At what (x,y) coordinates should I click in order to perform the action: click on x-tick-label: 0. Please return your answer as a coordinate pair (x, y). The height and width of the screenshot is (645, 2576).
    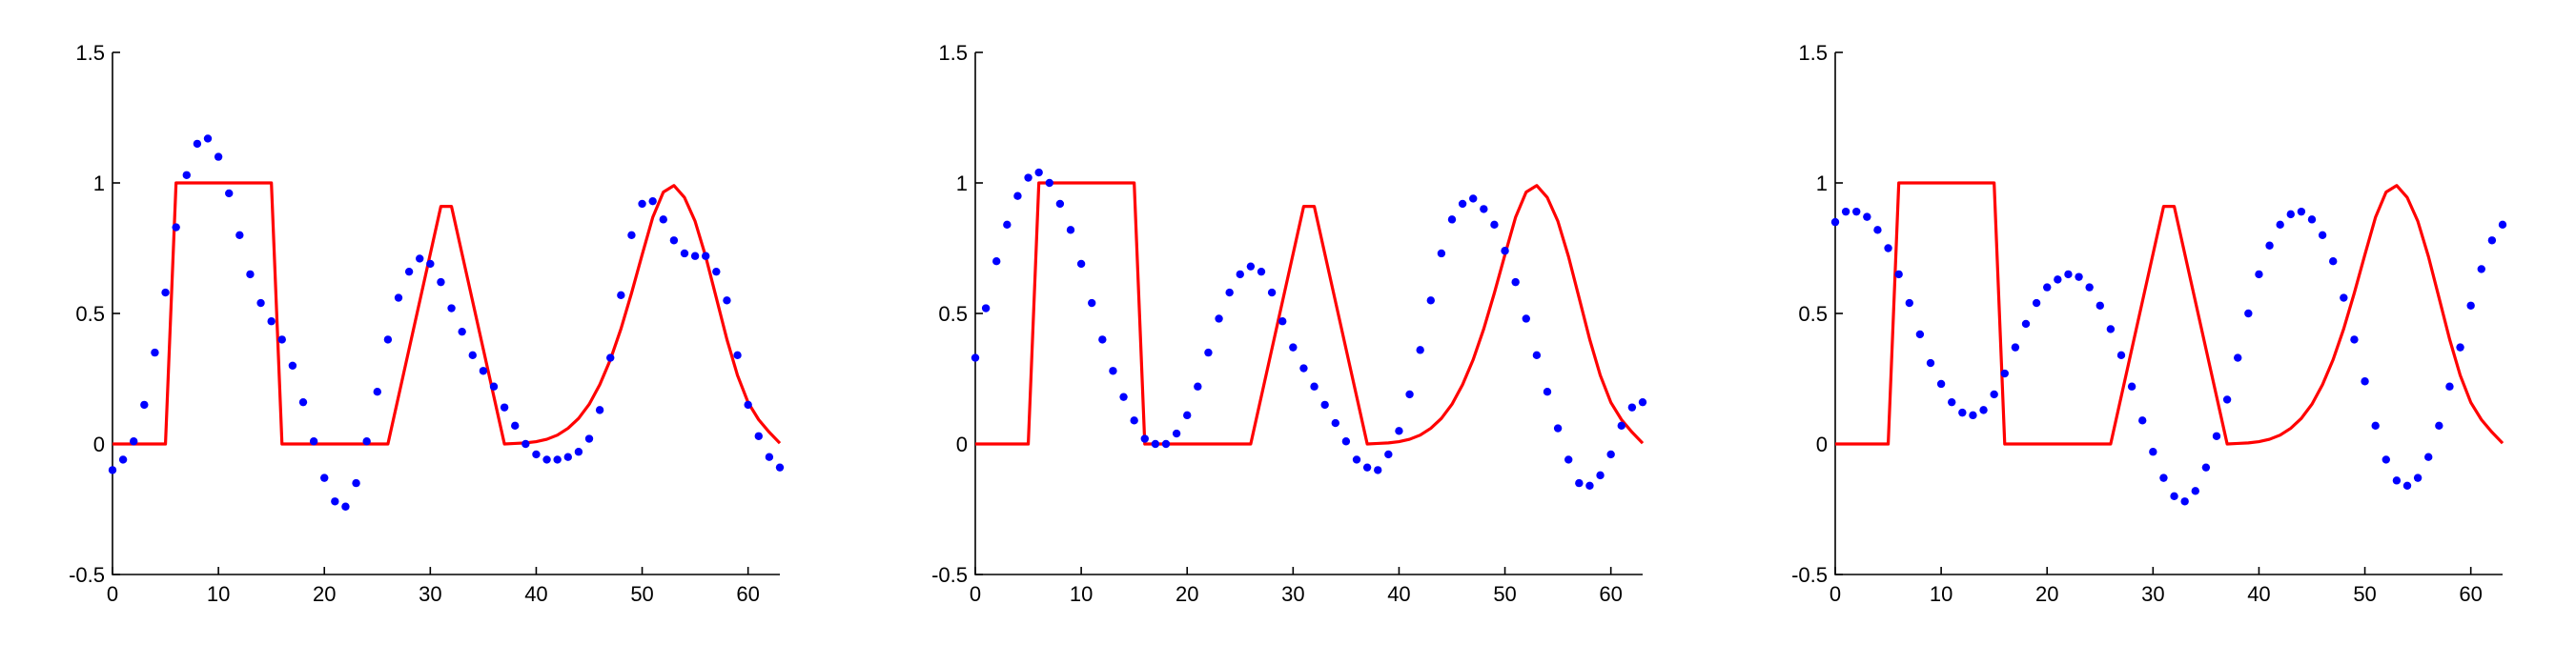
    Looking at the image, I should click on (976, 594).